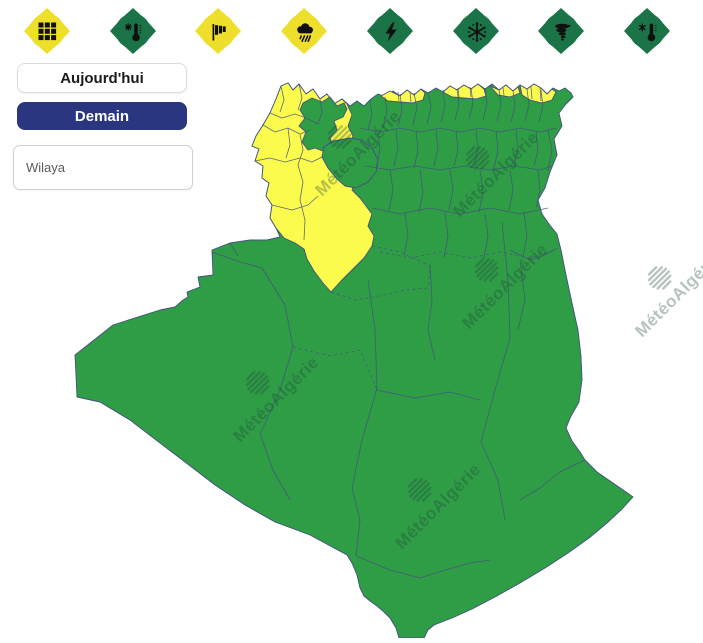  Describe the element at coordinates (218, 31) in the screenshot. I see `wind-icon` at that location.